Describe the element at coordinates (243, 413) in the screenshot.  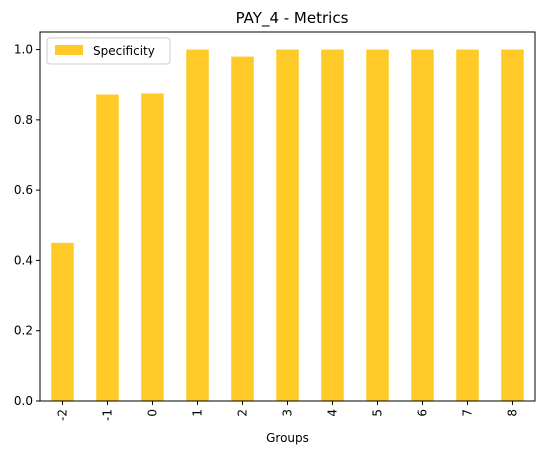
I see `x-tick-label: 2` at that location.